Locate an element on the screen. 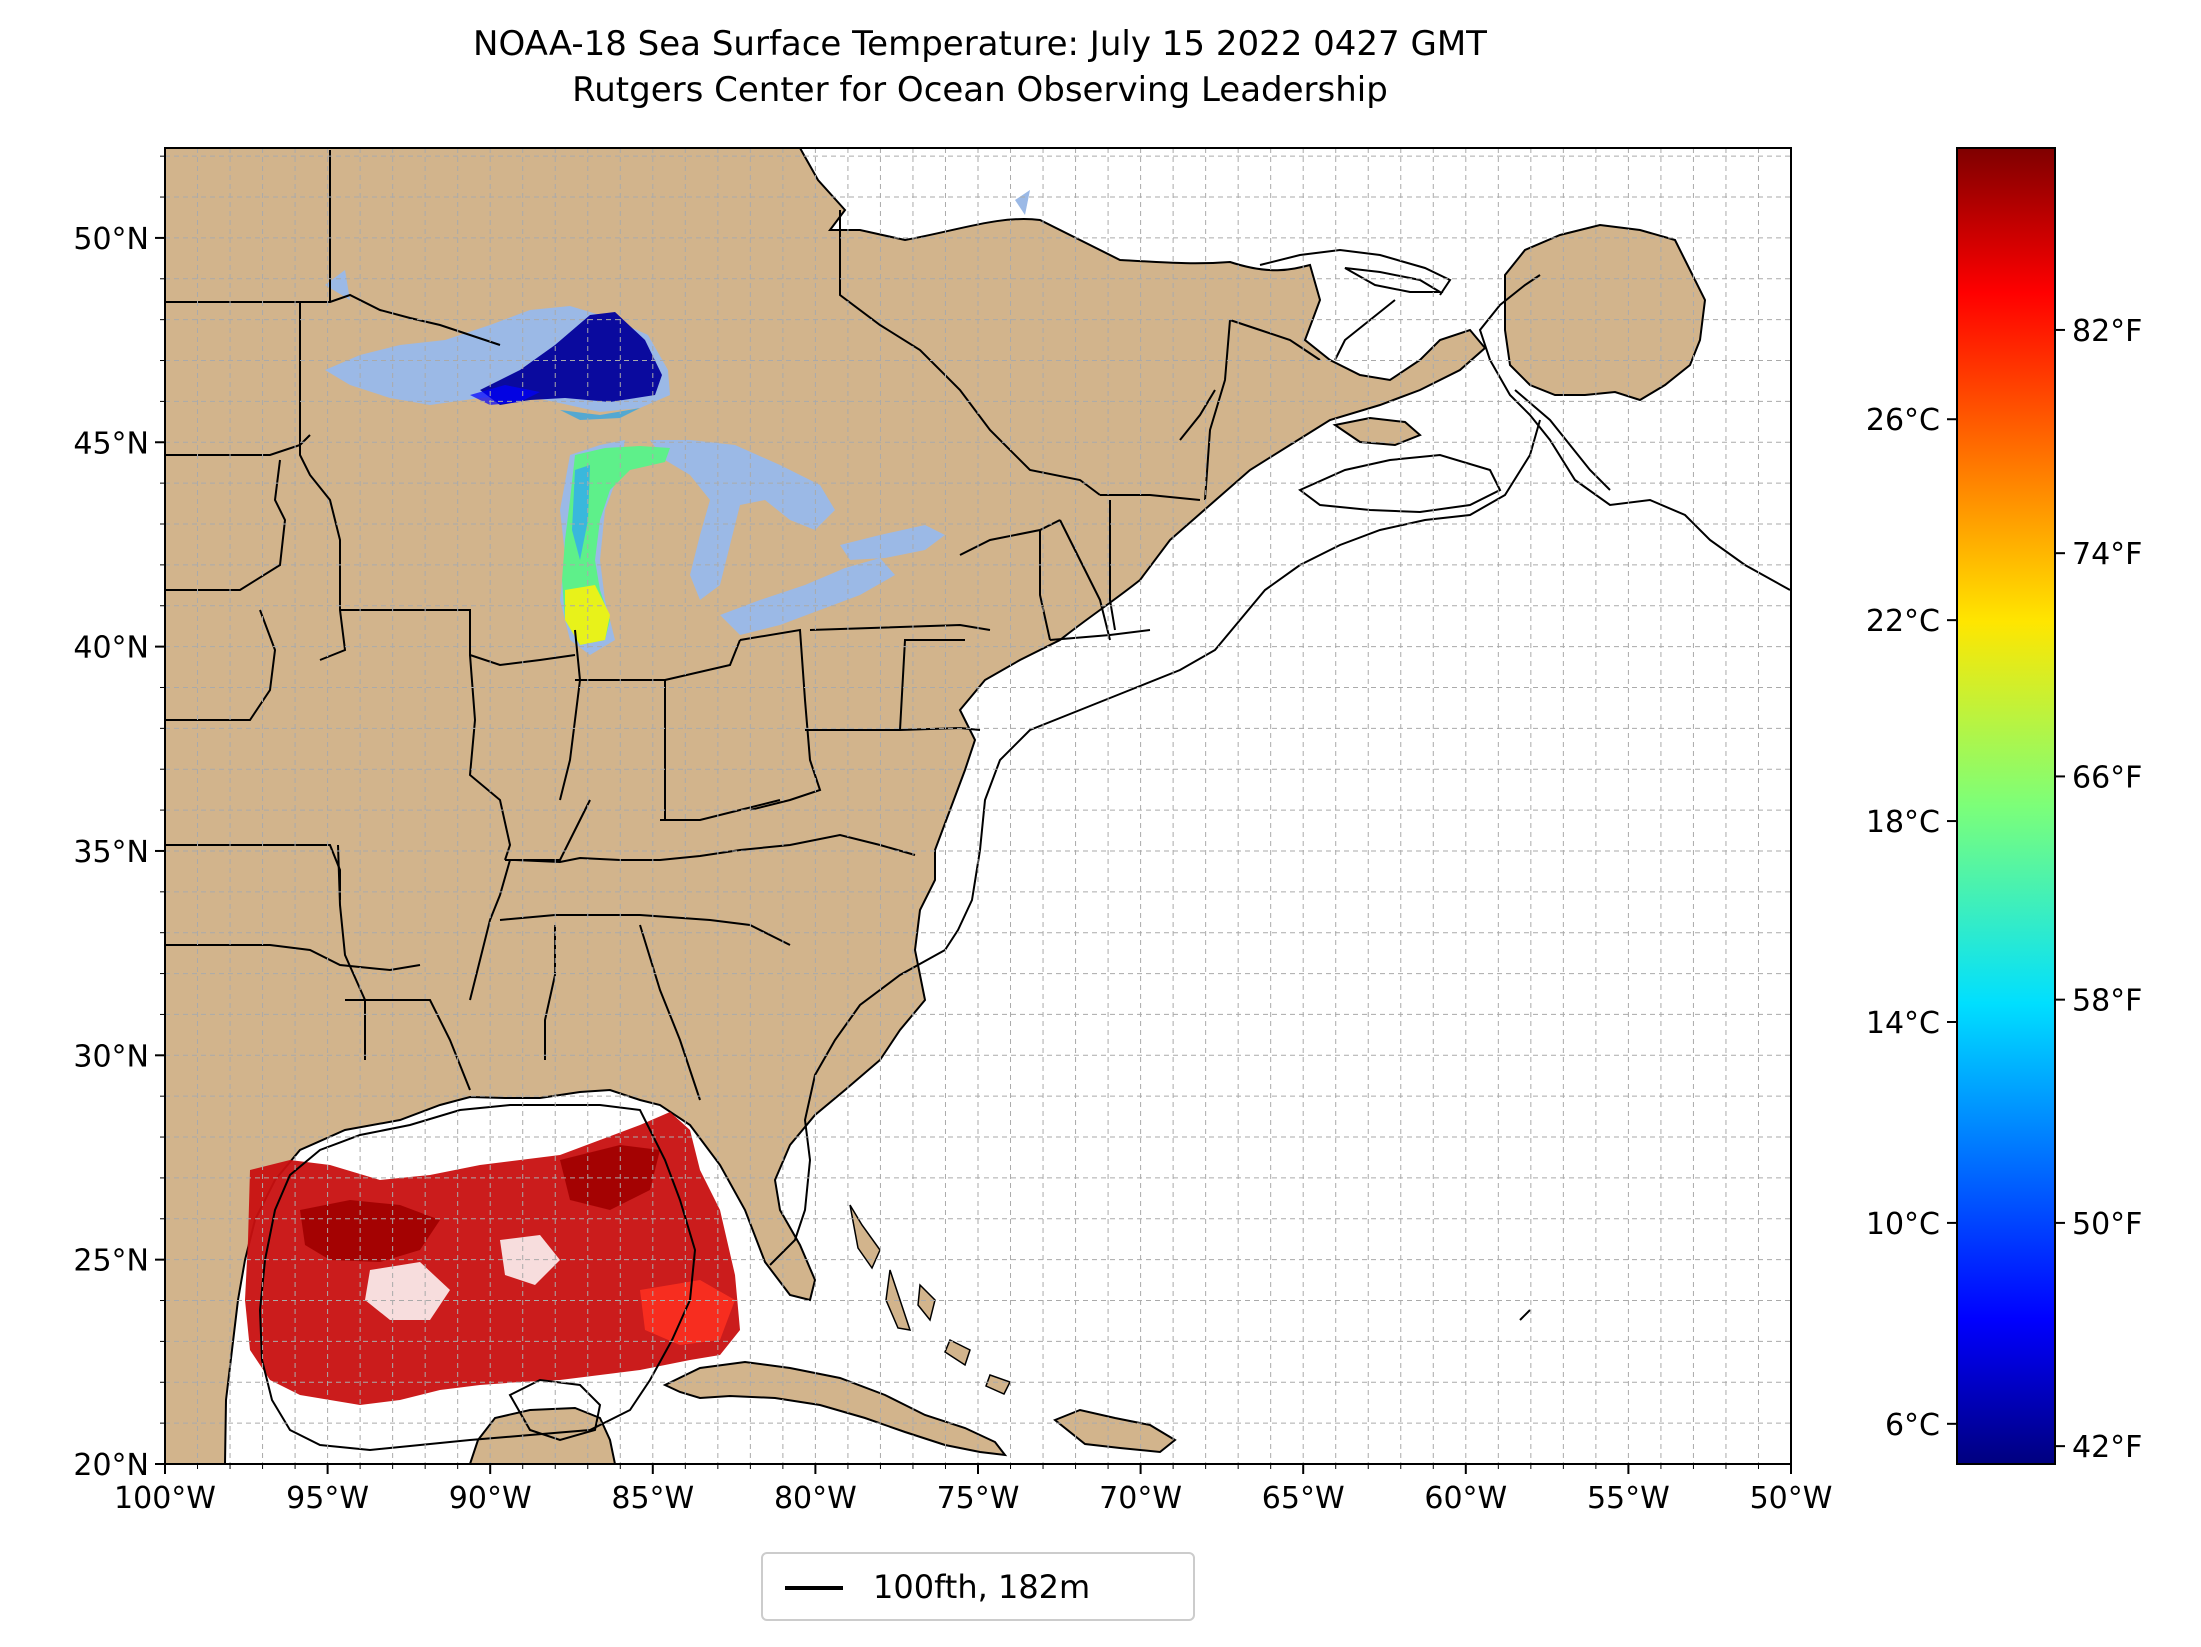 This screenshot has height=1647, width=2201. legend-label: 100fth, 182m is located at coordinates (982, 1587).